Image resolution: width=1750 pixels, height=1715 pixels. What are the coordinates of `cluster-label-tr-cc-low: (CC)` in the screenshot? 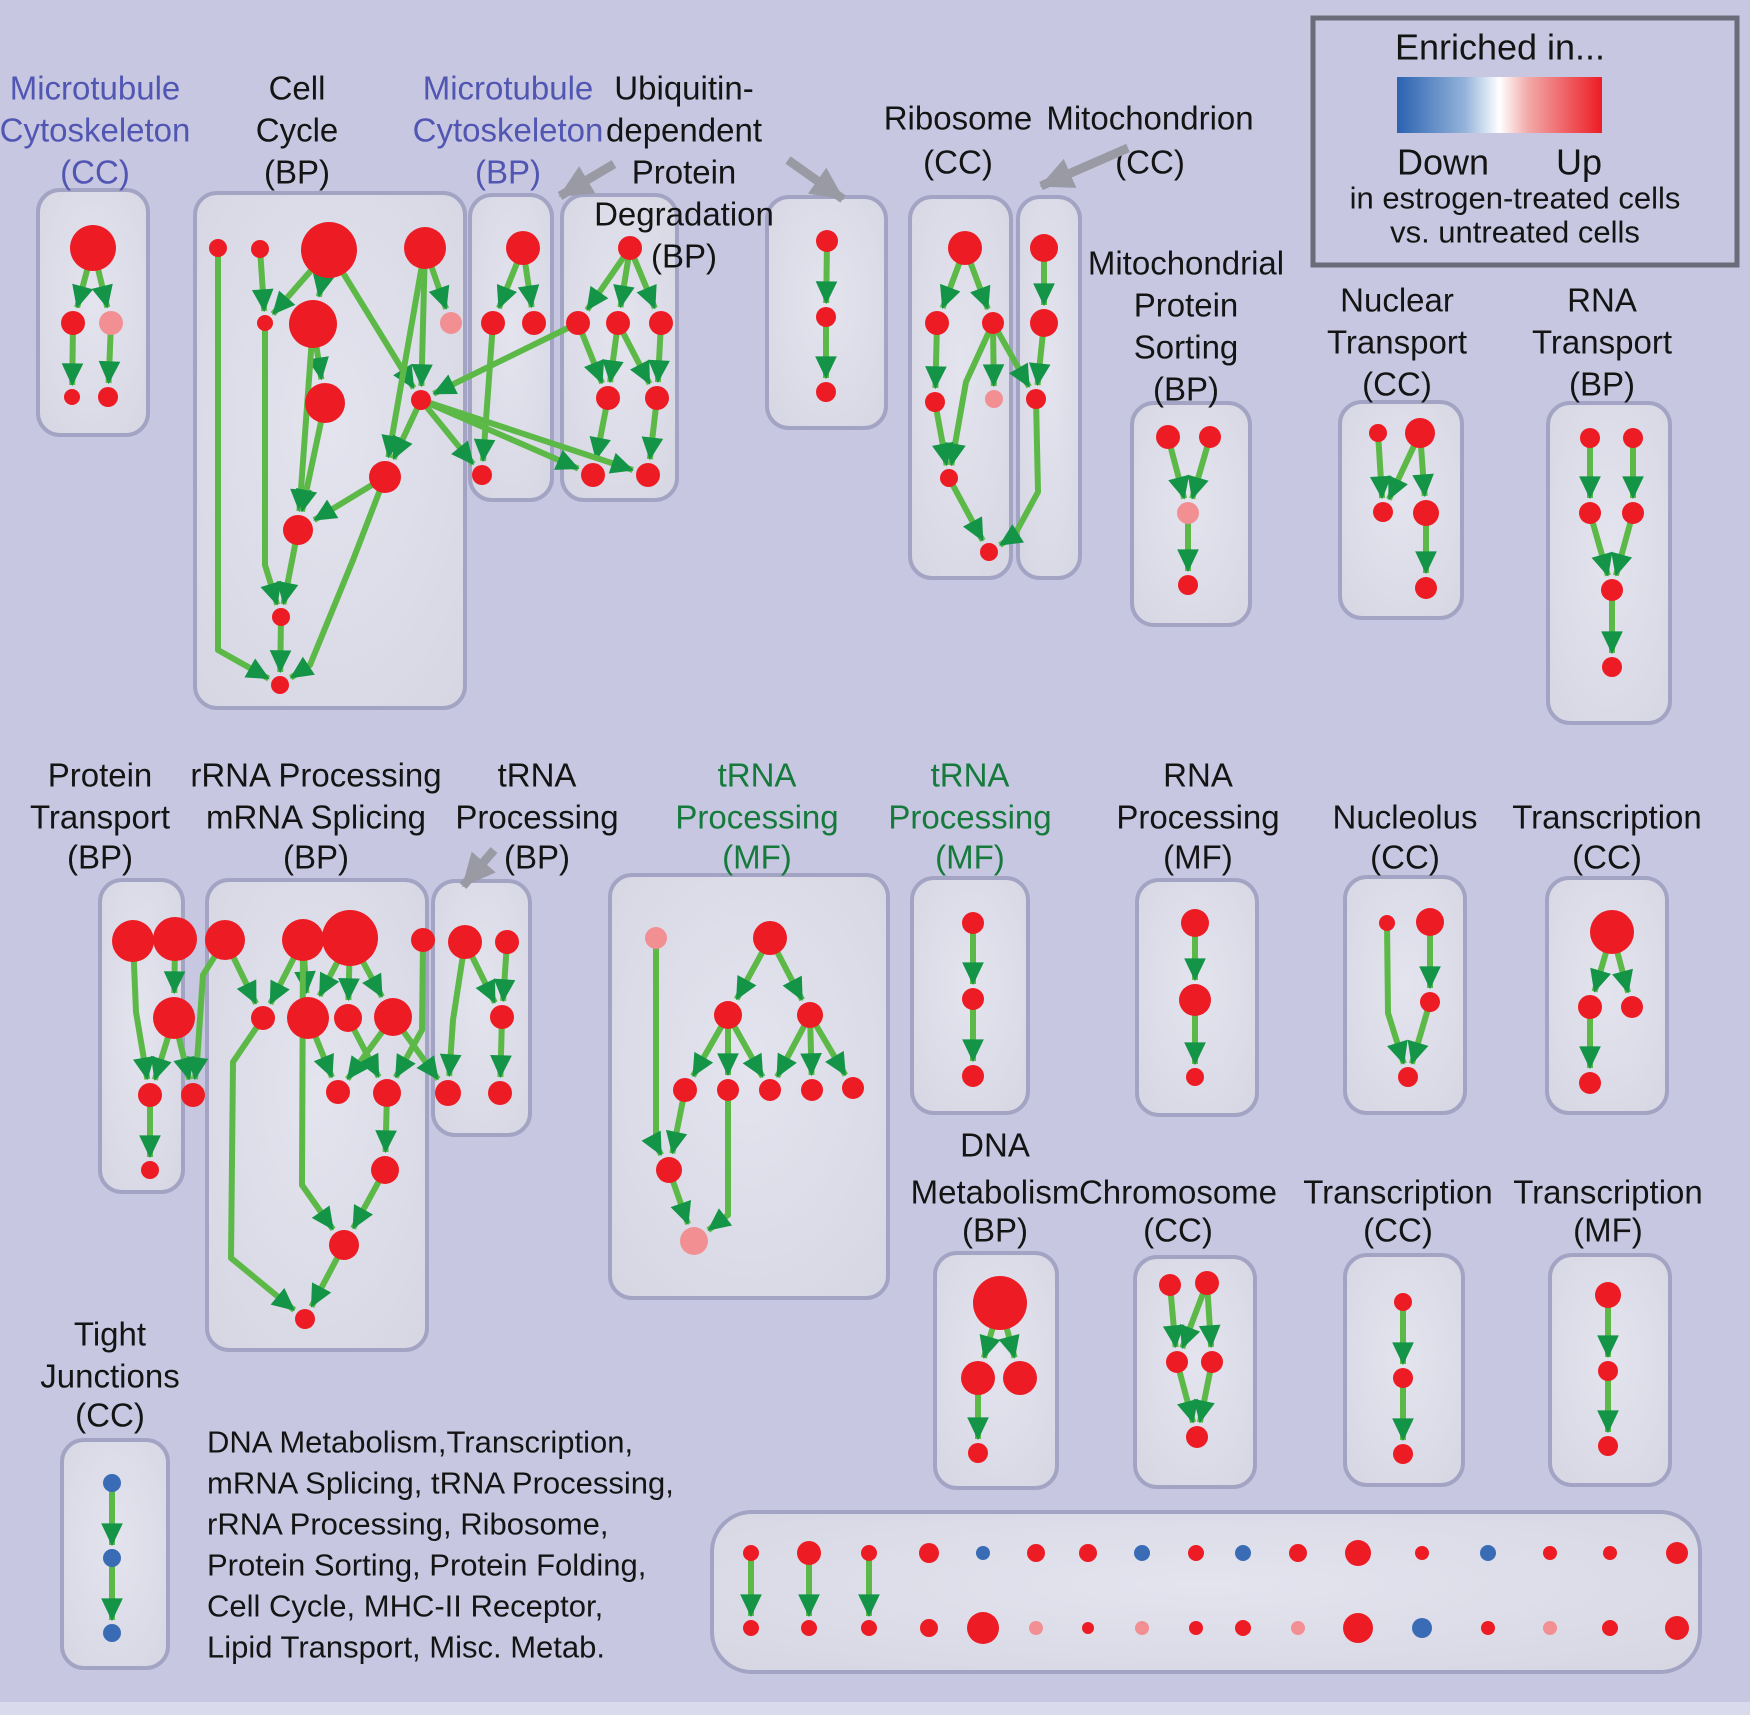 It's located at (1398, 1230).